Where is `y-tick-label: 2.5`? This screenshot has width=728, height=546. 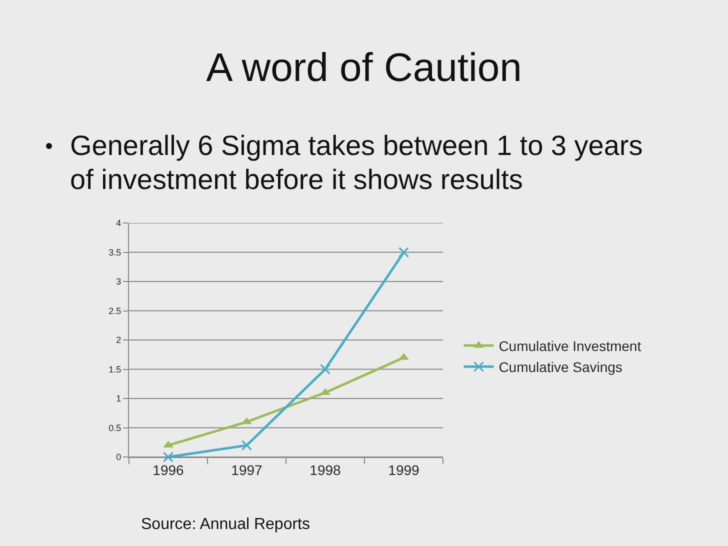
y-tick-label: 2.5 is located at coordinates (115, 311).